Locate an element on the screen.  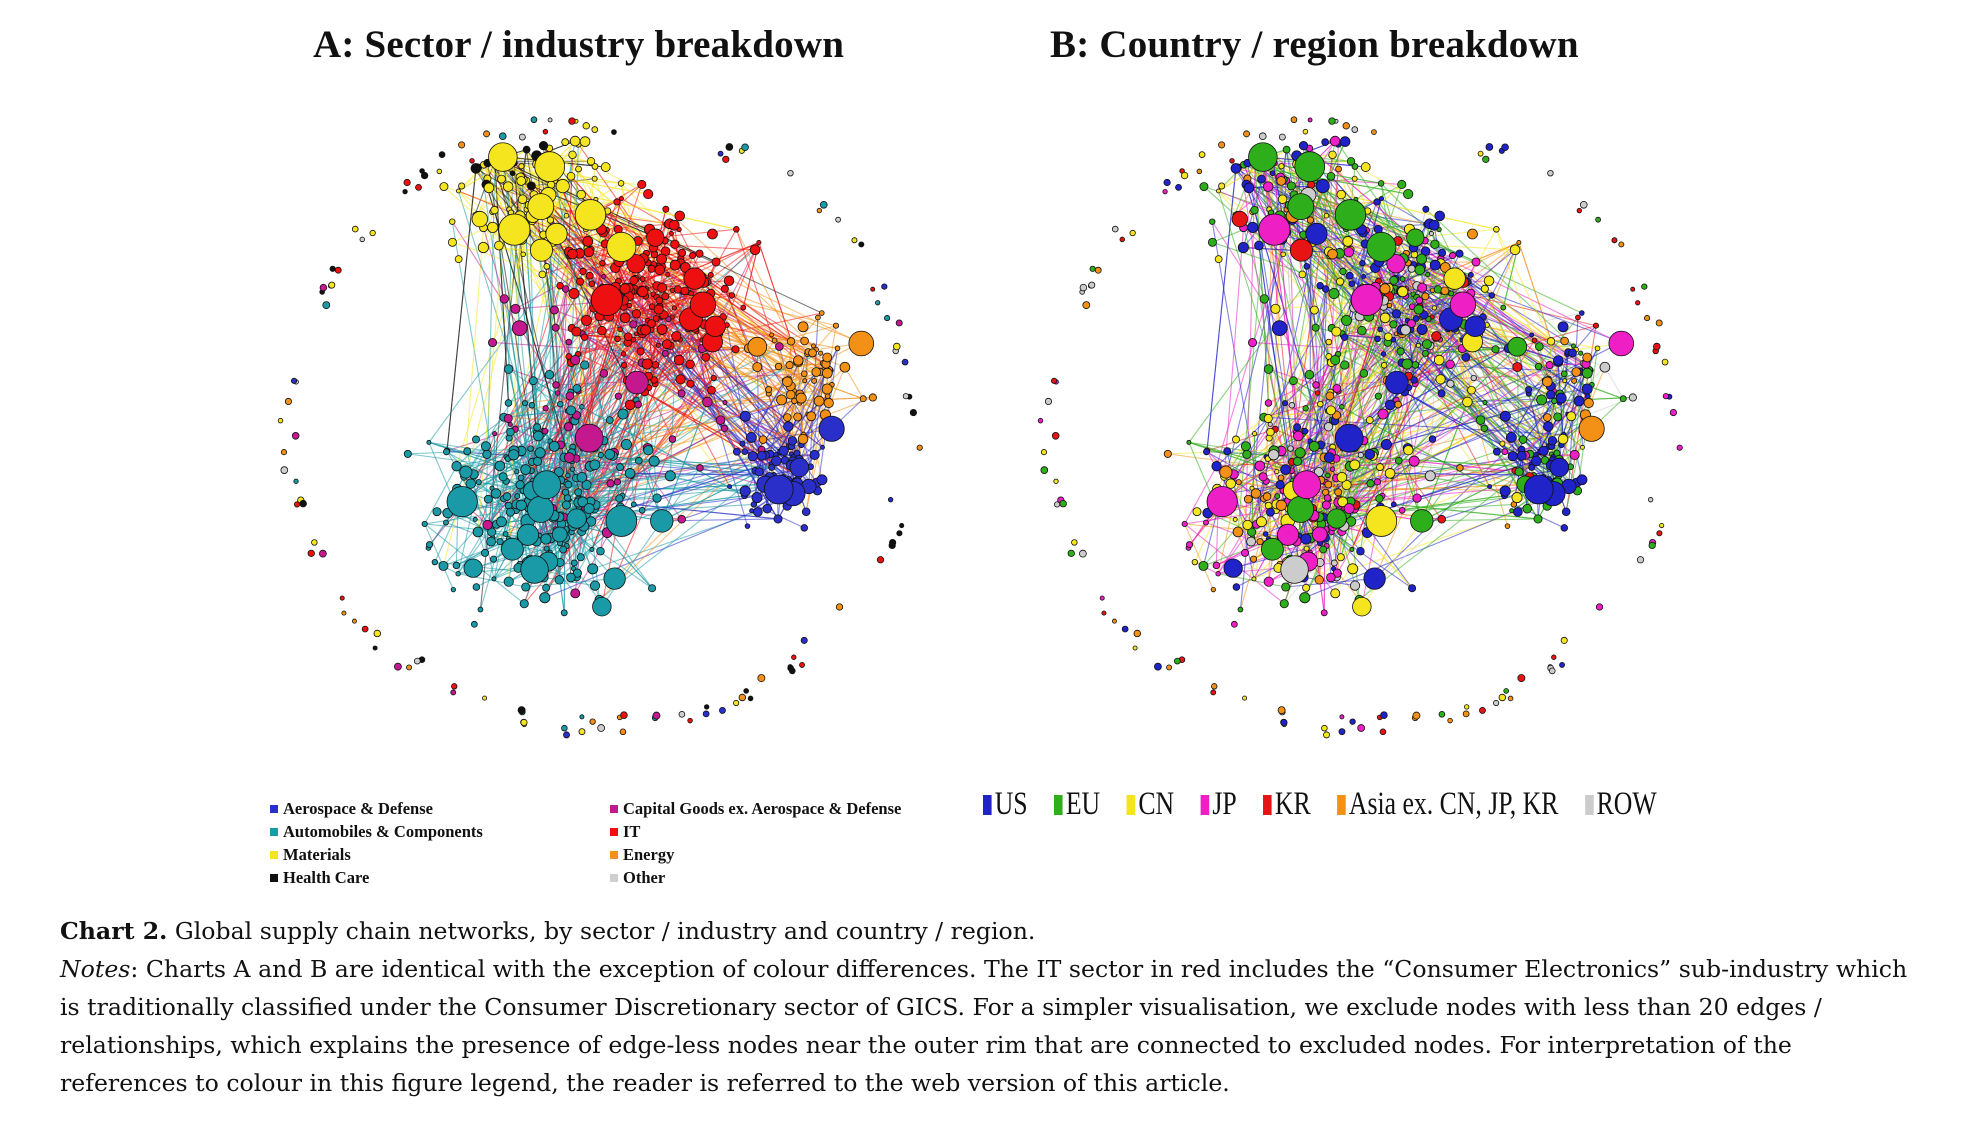
legend-swatch is located at coordinates (1267, 804).